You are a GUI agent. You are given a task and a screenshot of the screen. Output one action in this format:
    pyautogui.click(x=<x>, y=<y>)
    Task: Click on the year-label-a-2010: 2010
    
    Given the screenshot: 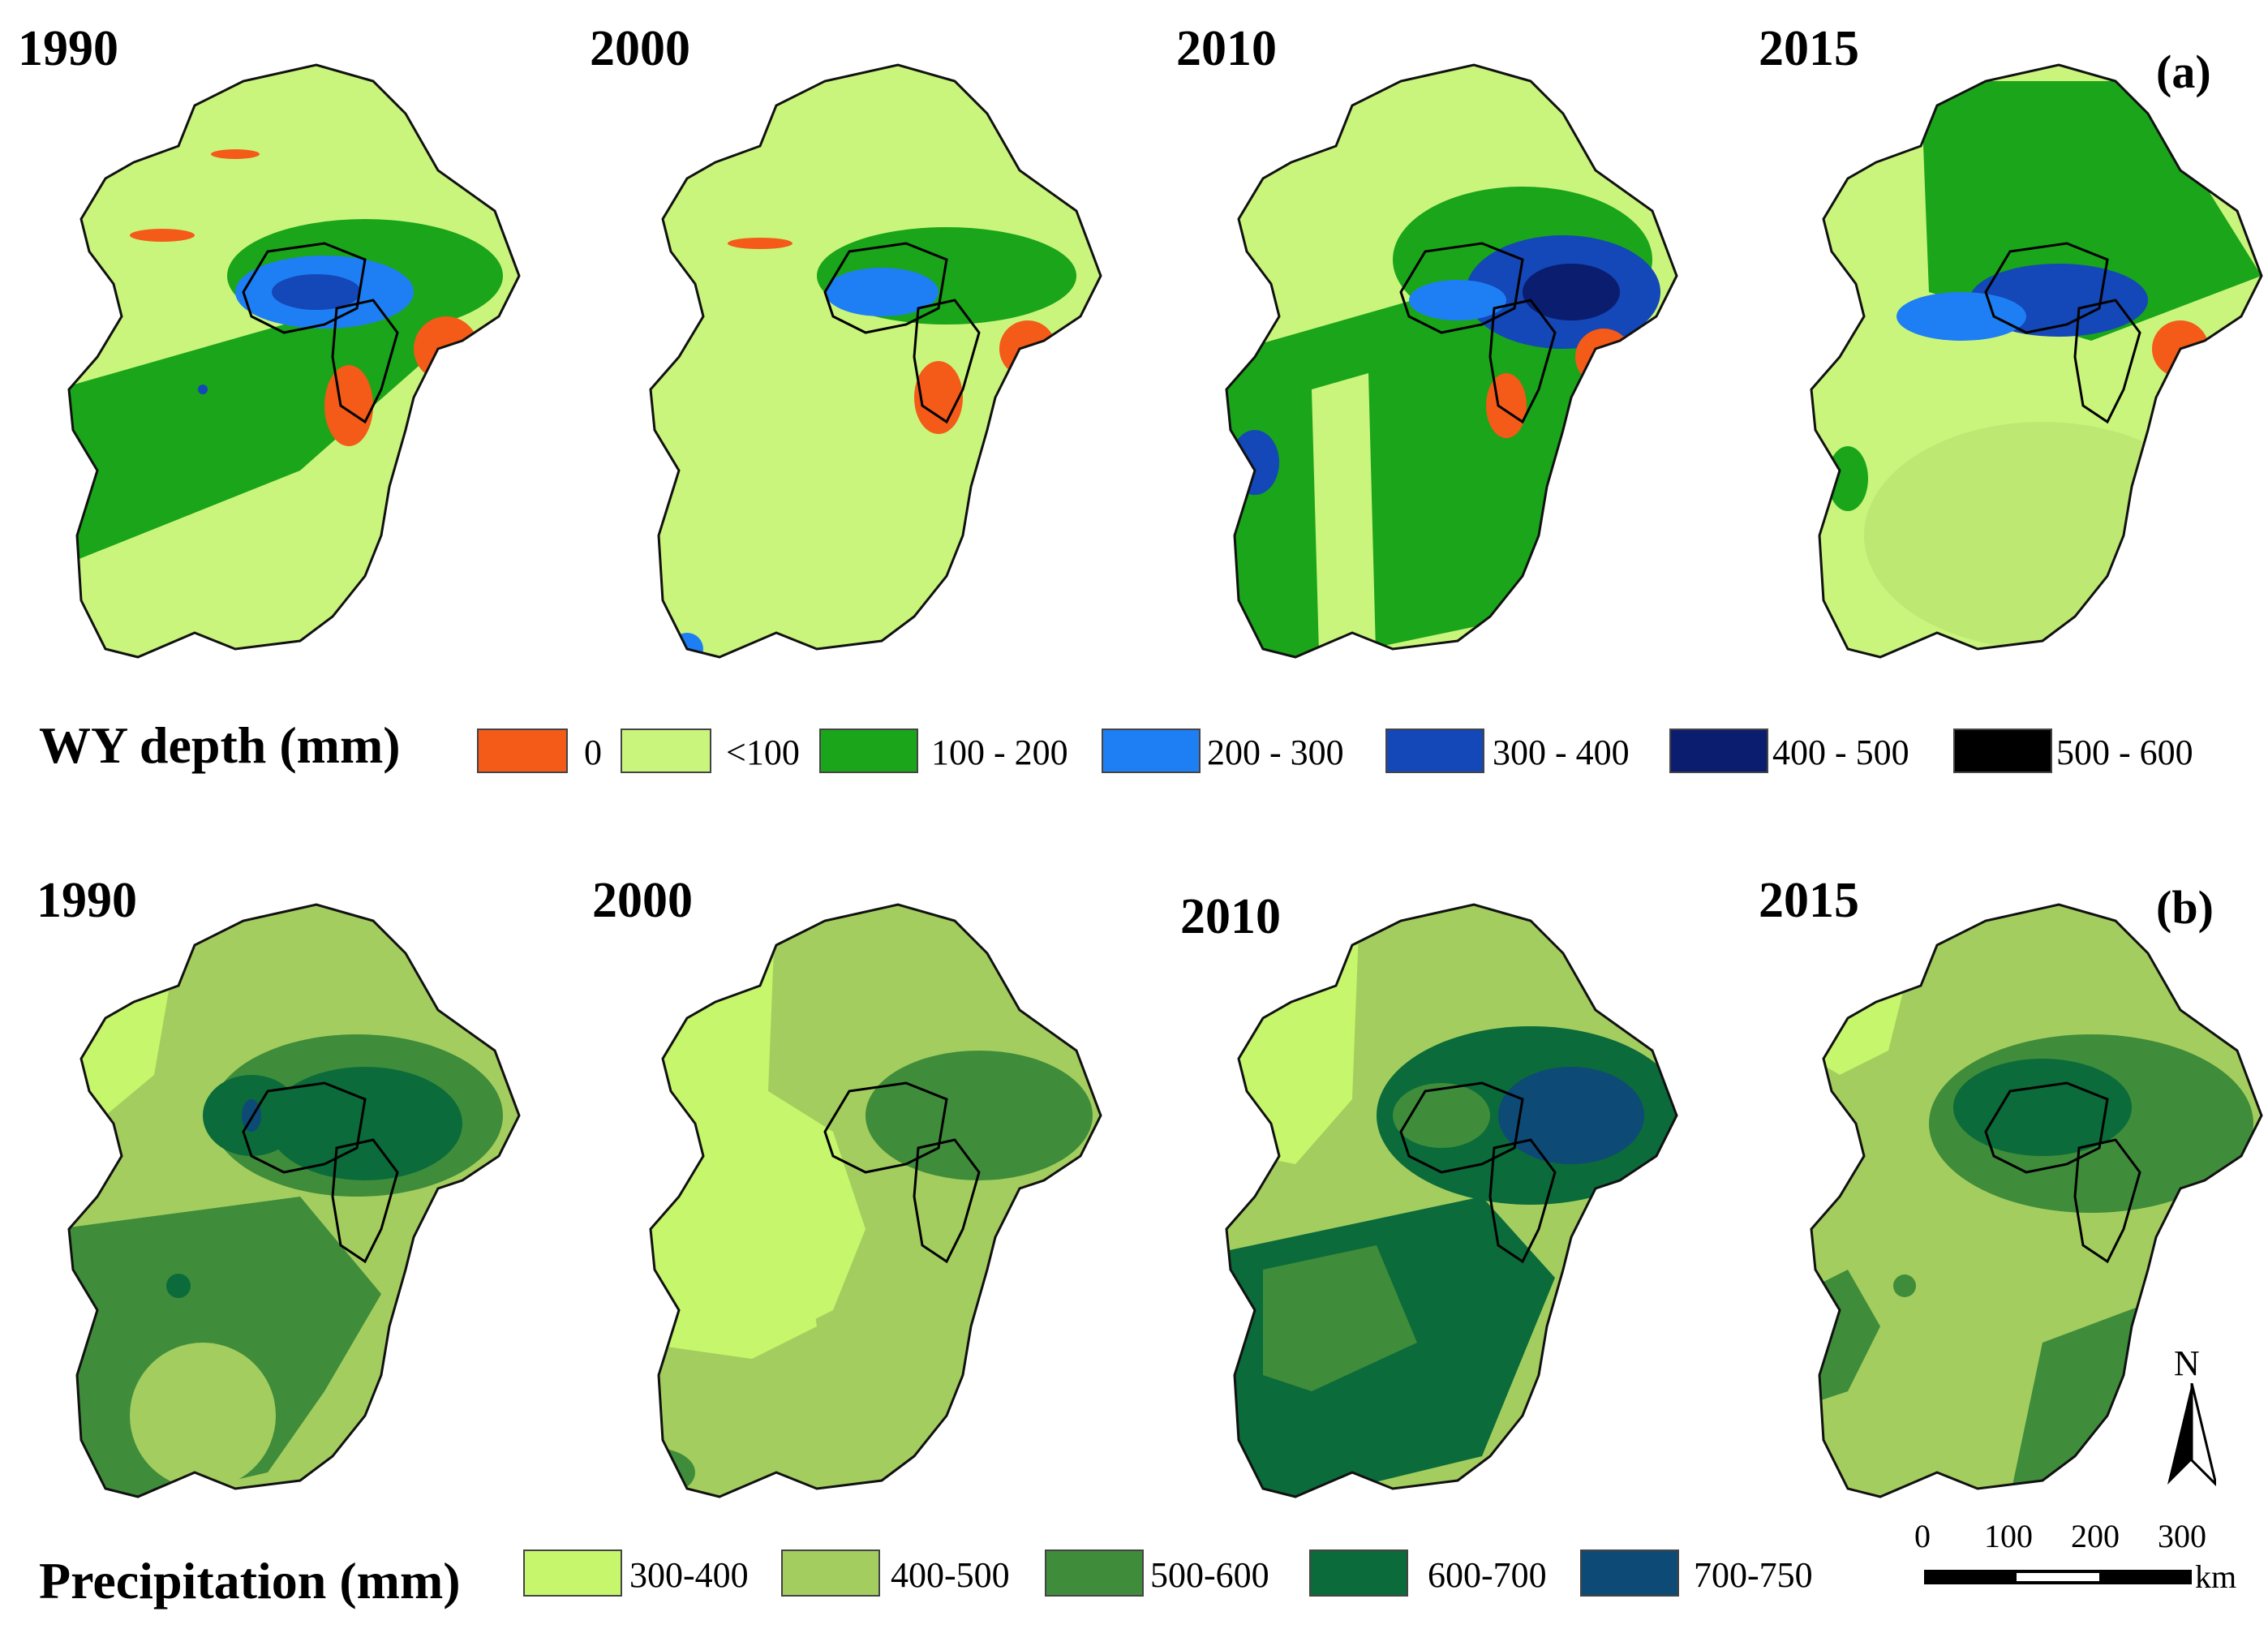 What is the action you would take?
    pyautogui.click(x=1226, y=48)
    